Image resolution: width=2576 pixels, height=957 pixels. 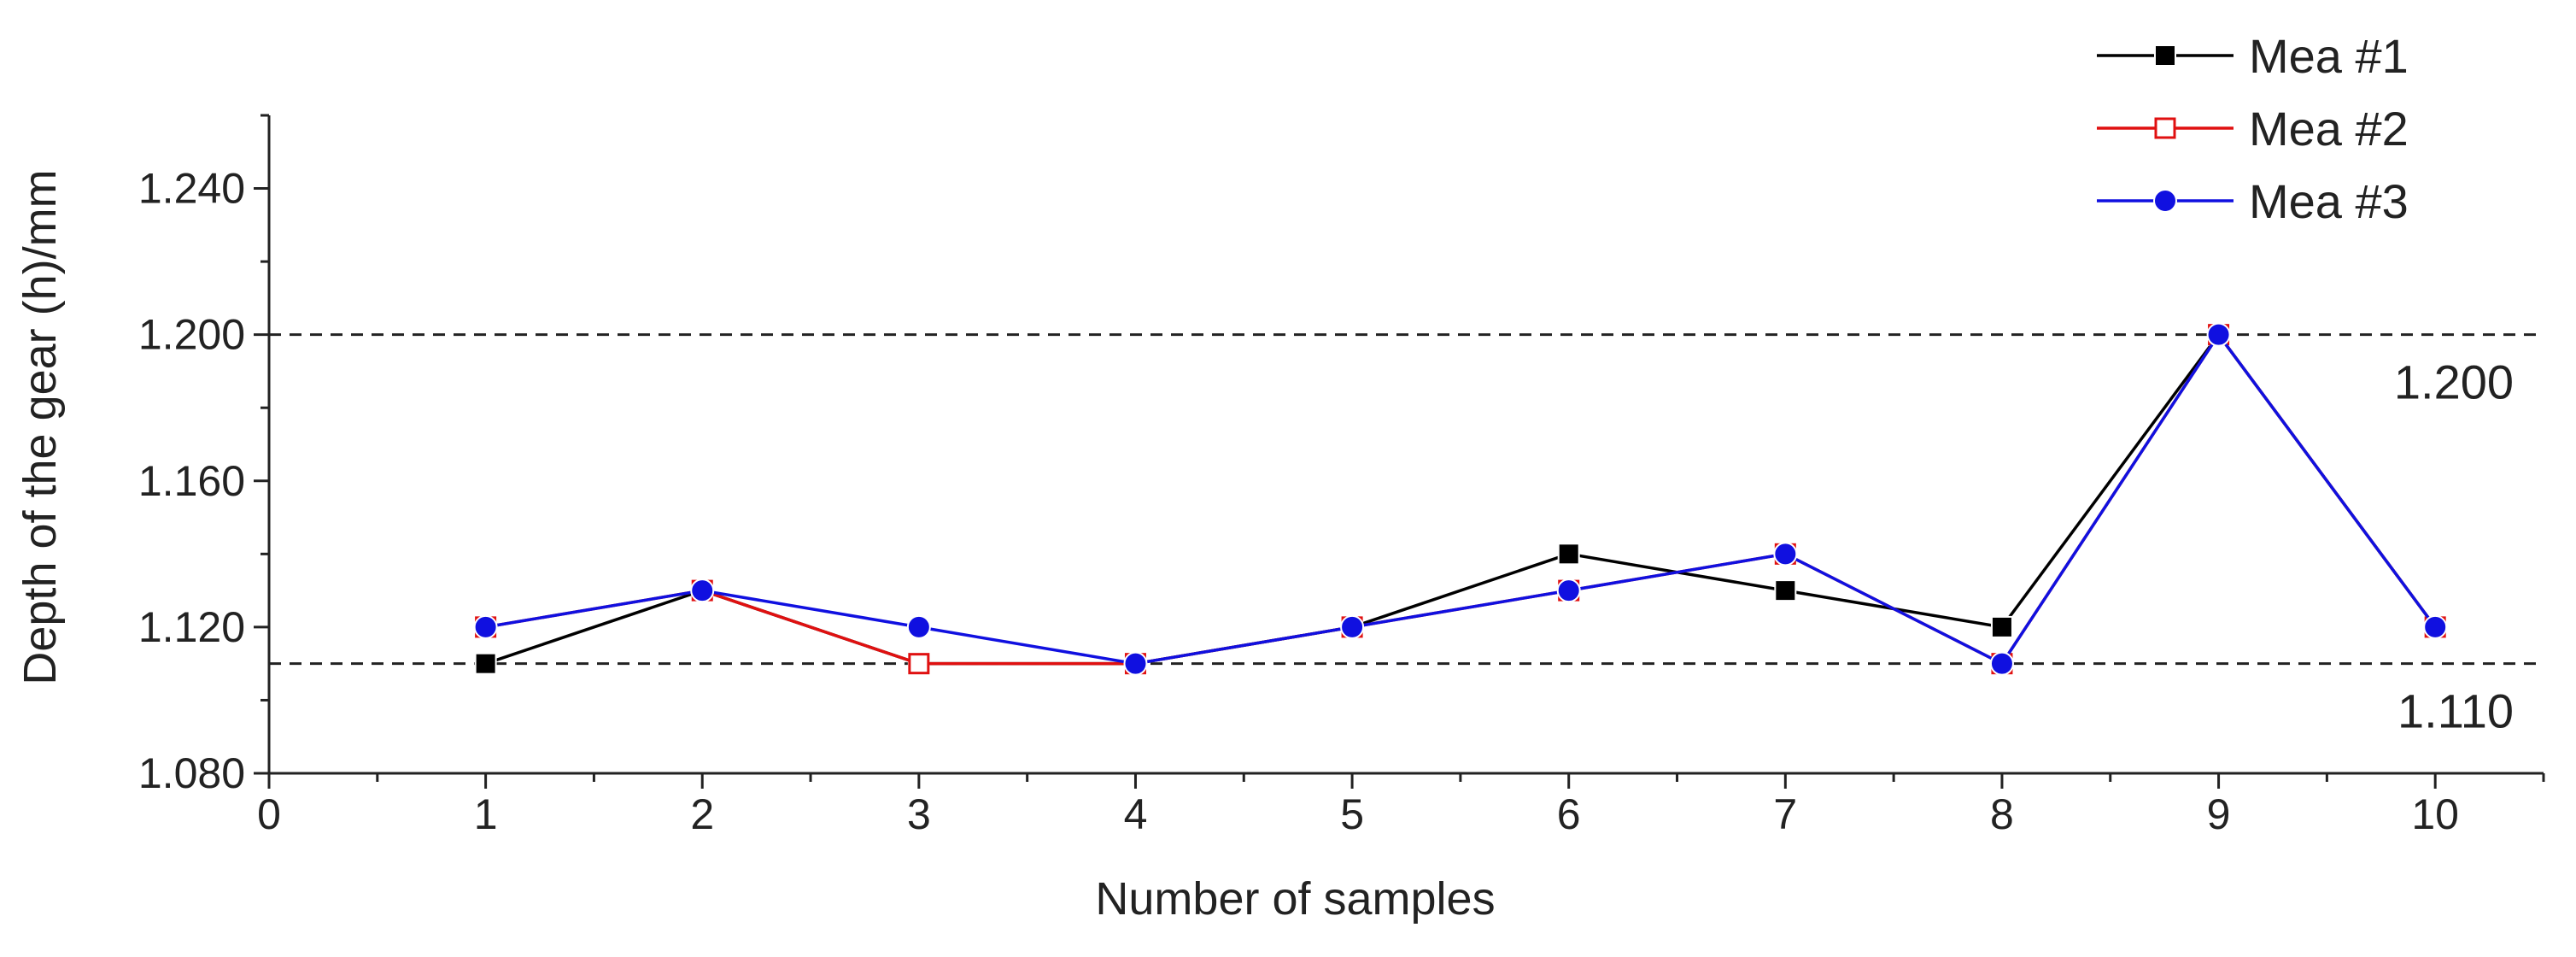 I want to click on legend-entry-1: Mea #1, so click(x=2253, y=56).